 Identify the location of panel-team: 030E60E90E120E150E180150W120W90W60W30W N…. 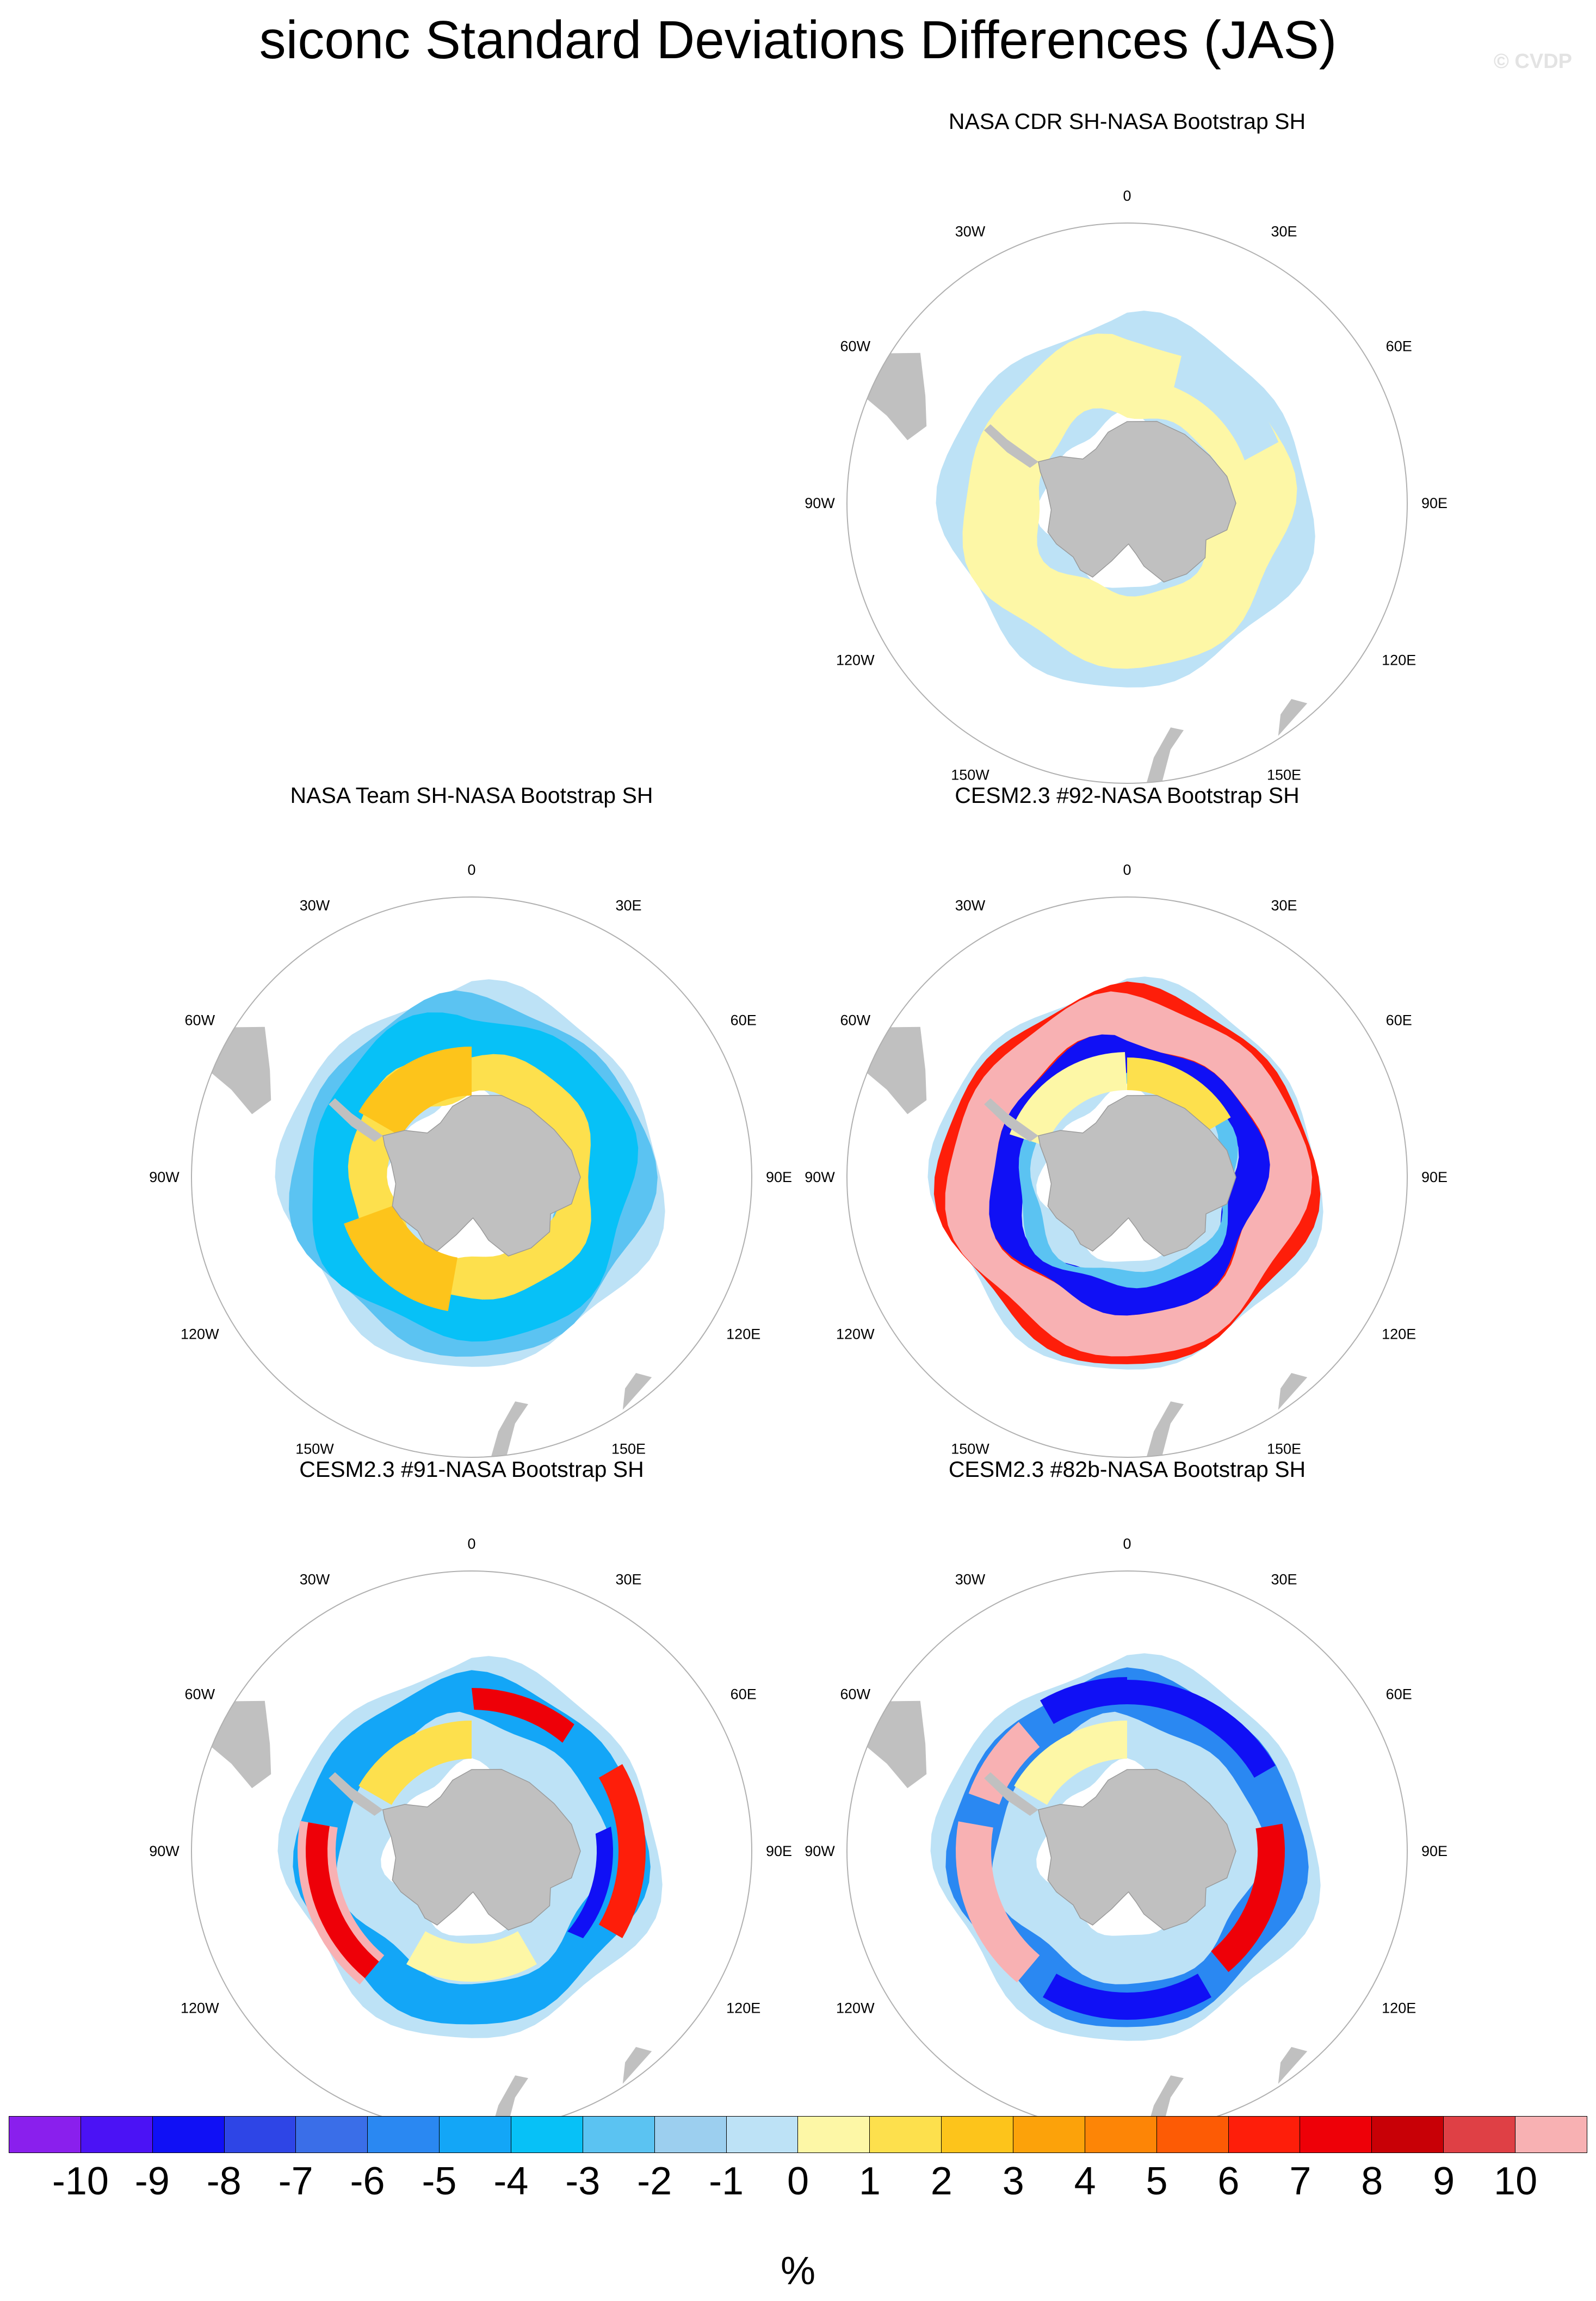
(472, 1127).